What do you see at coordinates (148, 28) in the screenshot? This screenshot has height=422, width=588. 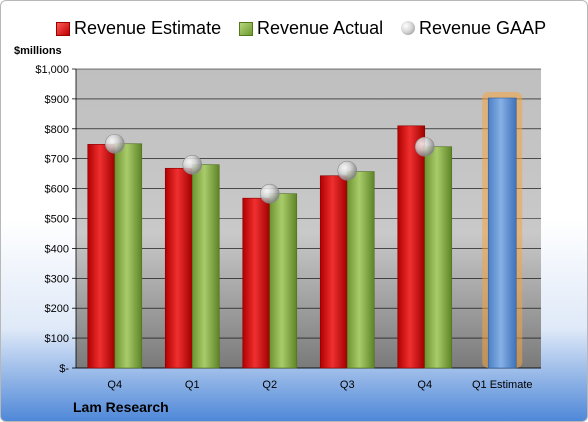 I see `legend-label-estimate: Revenue Estimate` at bounding box center [148, 28].